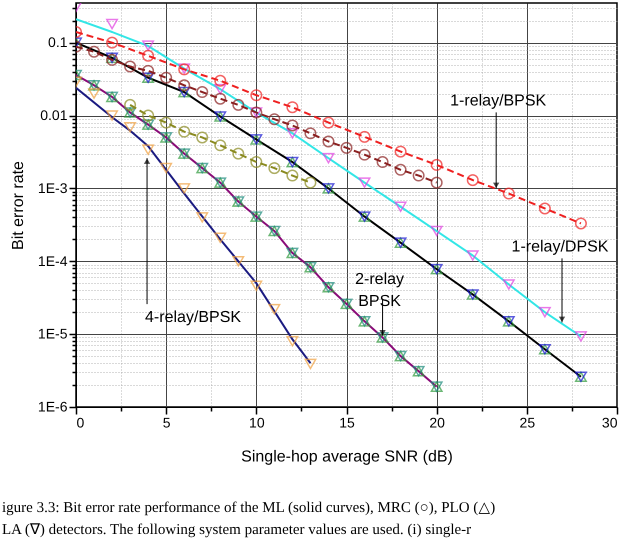 The width and height of the screenshot is (627, 548). I want to click on x-tick-label: 25, so click(528, 422).